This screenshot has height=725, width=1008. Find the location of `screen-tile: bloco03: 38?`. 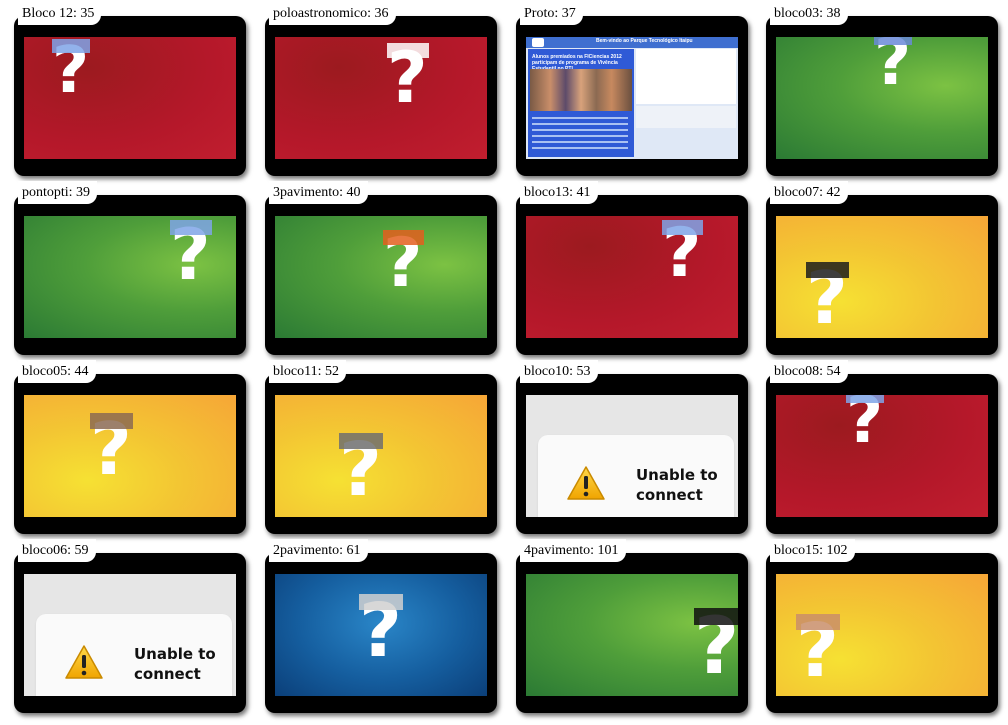

screen-tile: bloco03: 38? is located at coordinates (882, 89).